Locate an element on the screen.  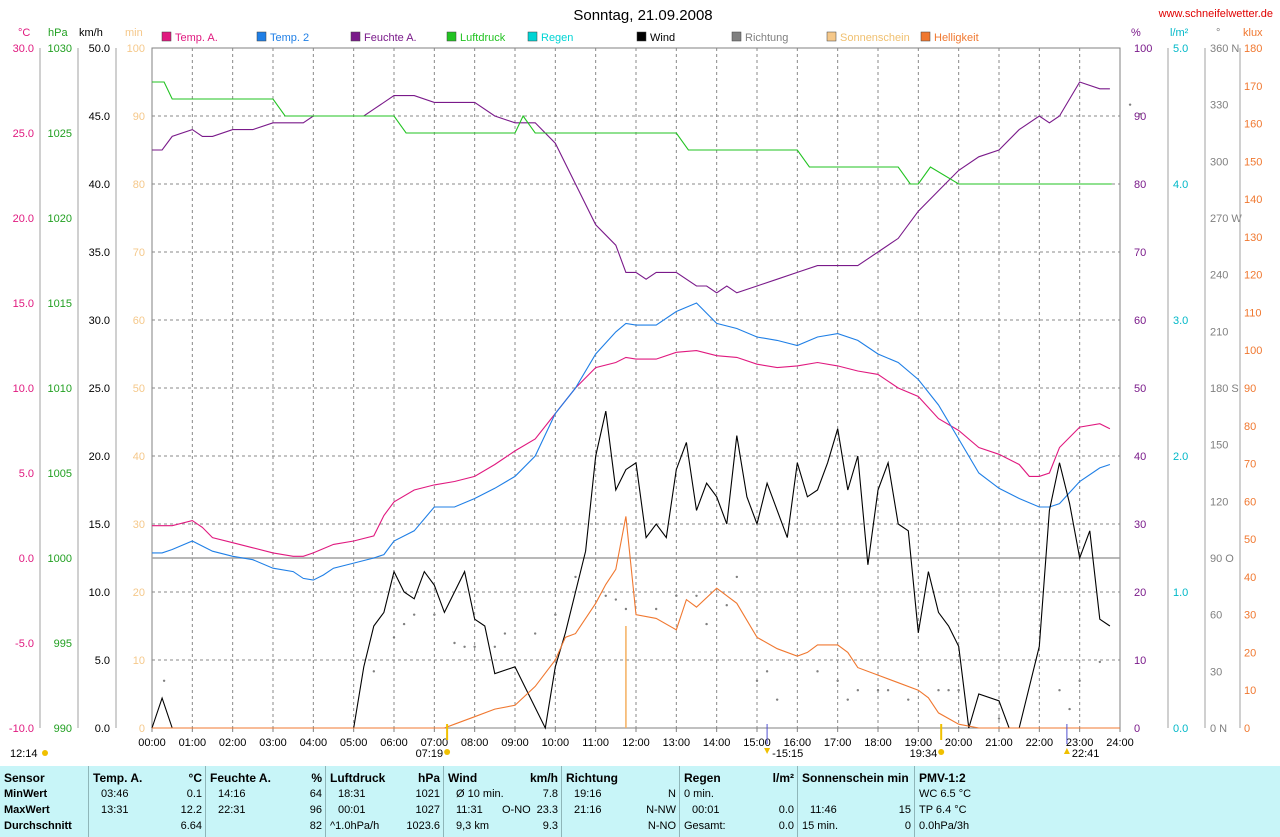
pressure-axis-tick: 1030 is located at coordinates (60, 49).